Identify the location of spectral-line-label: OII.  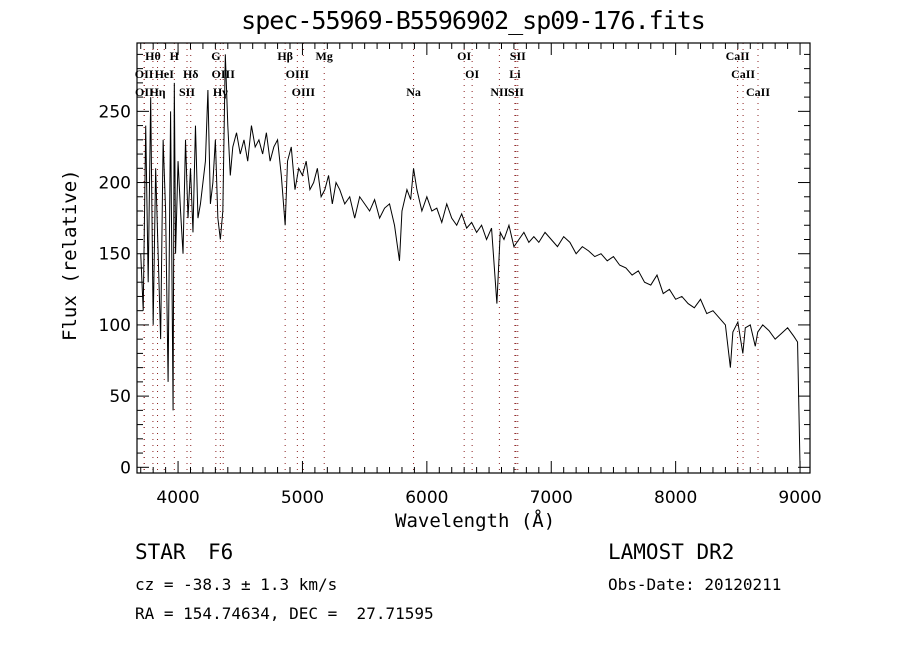
(144, 92).